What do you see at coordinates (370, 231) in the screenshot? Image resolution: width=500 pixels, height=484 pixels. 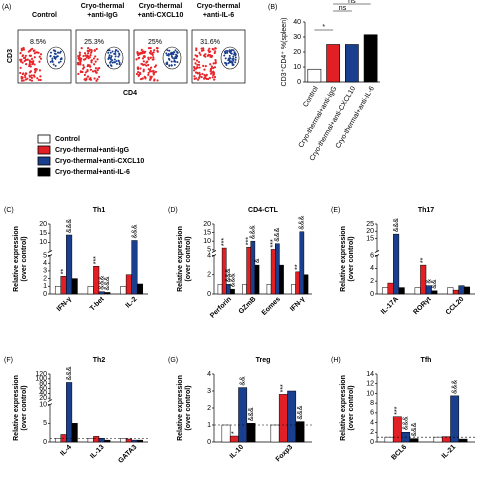 I see `y-tick-label: 20` at bounding box center [370, 231].